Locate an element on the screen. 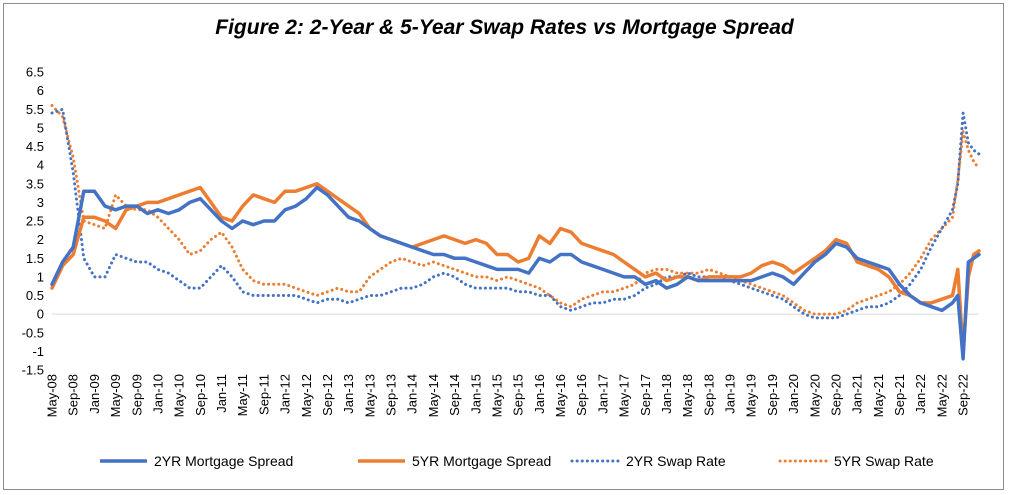  y-tick-label: -1.5 is located at coordinates (33, 370).